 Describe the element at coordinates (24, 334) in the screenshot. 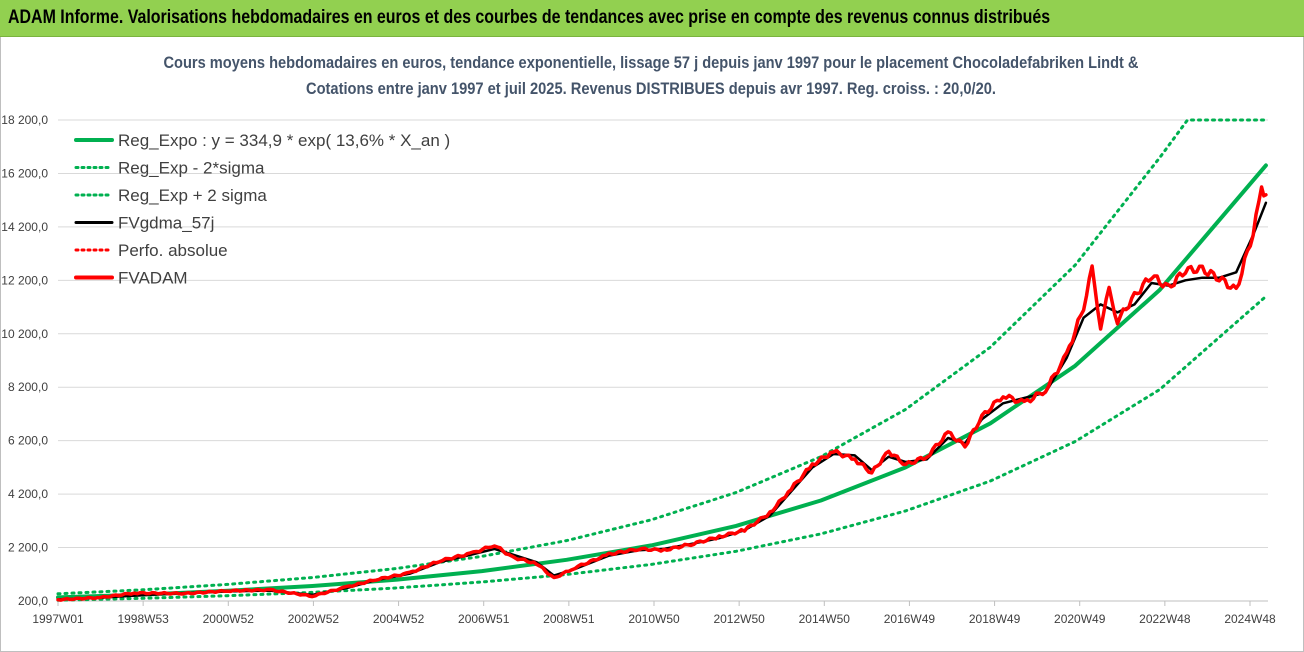

I see `y-tick-label: 10 200,0` at that location.